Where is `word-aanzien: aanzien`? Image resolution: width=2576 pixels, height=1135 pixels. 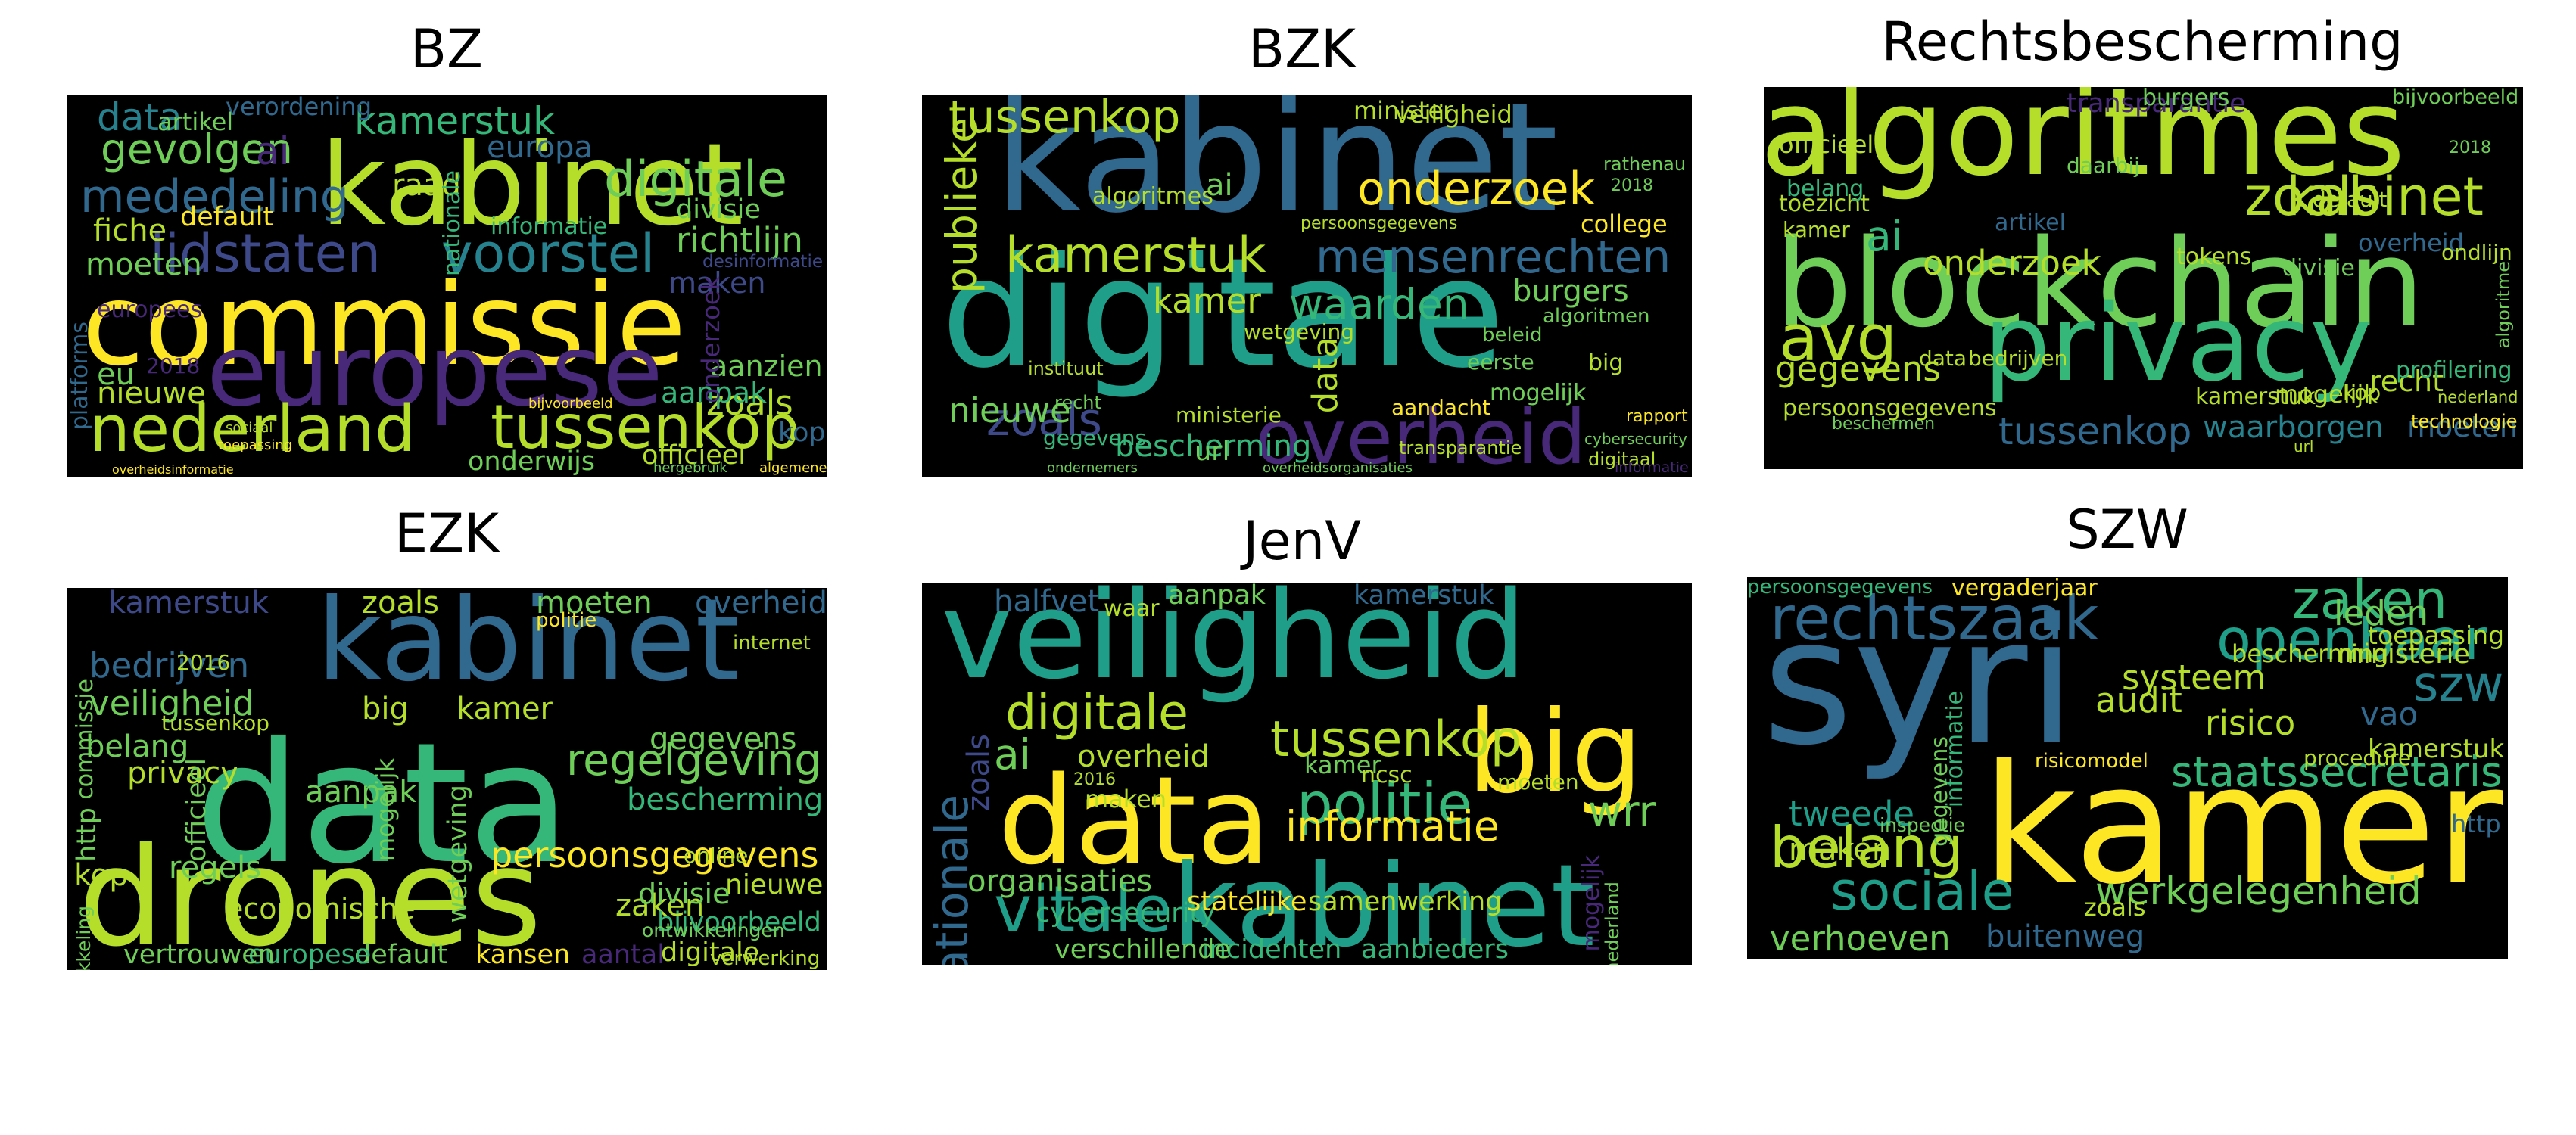 word-aanzien: aanzien is located at coordinates (766, 367).